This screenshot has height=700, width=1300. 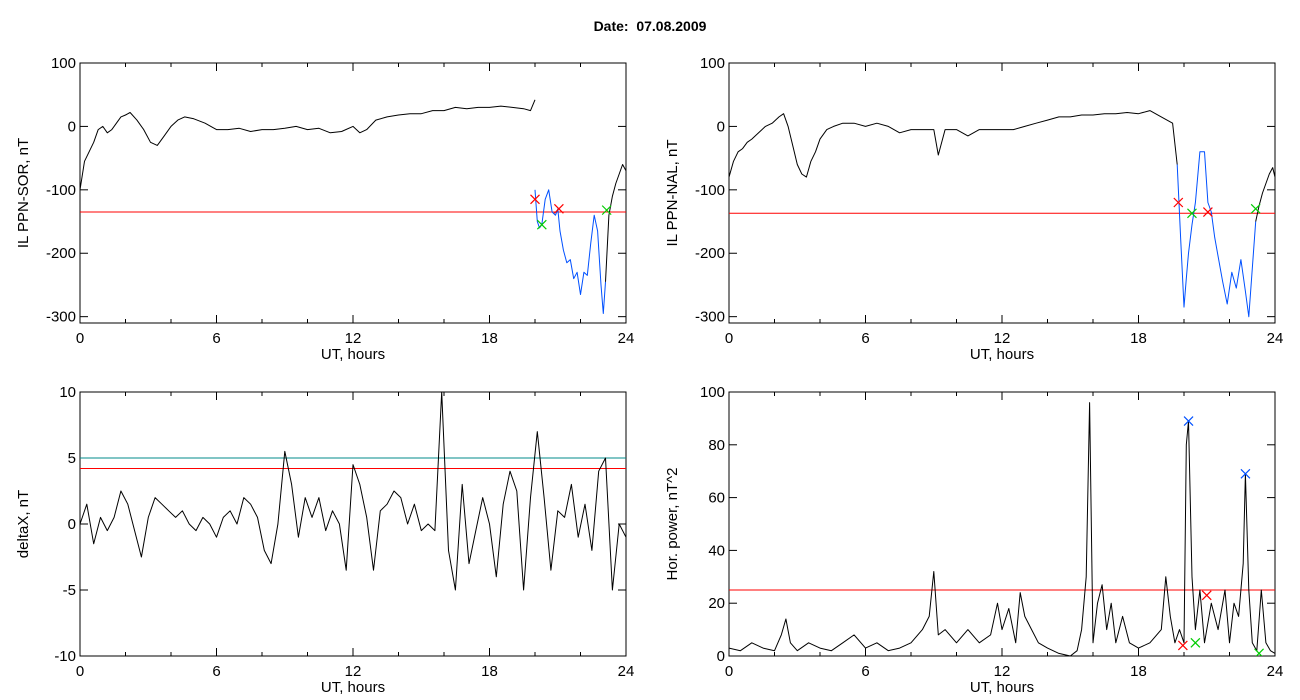 What do you see at coordinates (67, 392) in the screenshot?
I see `y-tick-label: 10` at bounding box center [67, 392].